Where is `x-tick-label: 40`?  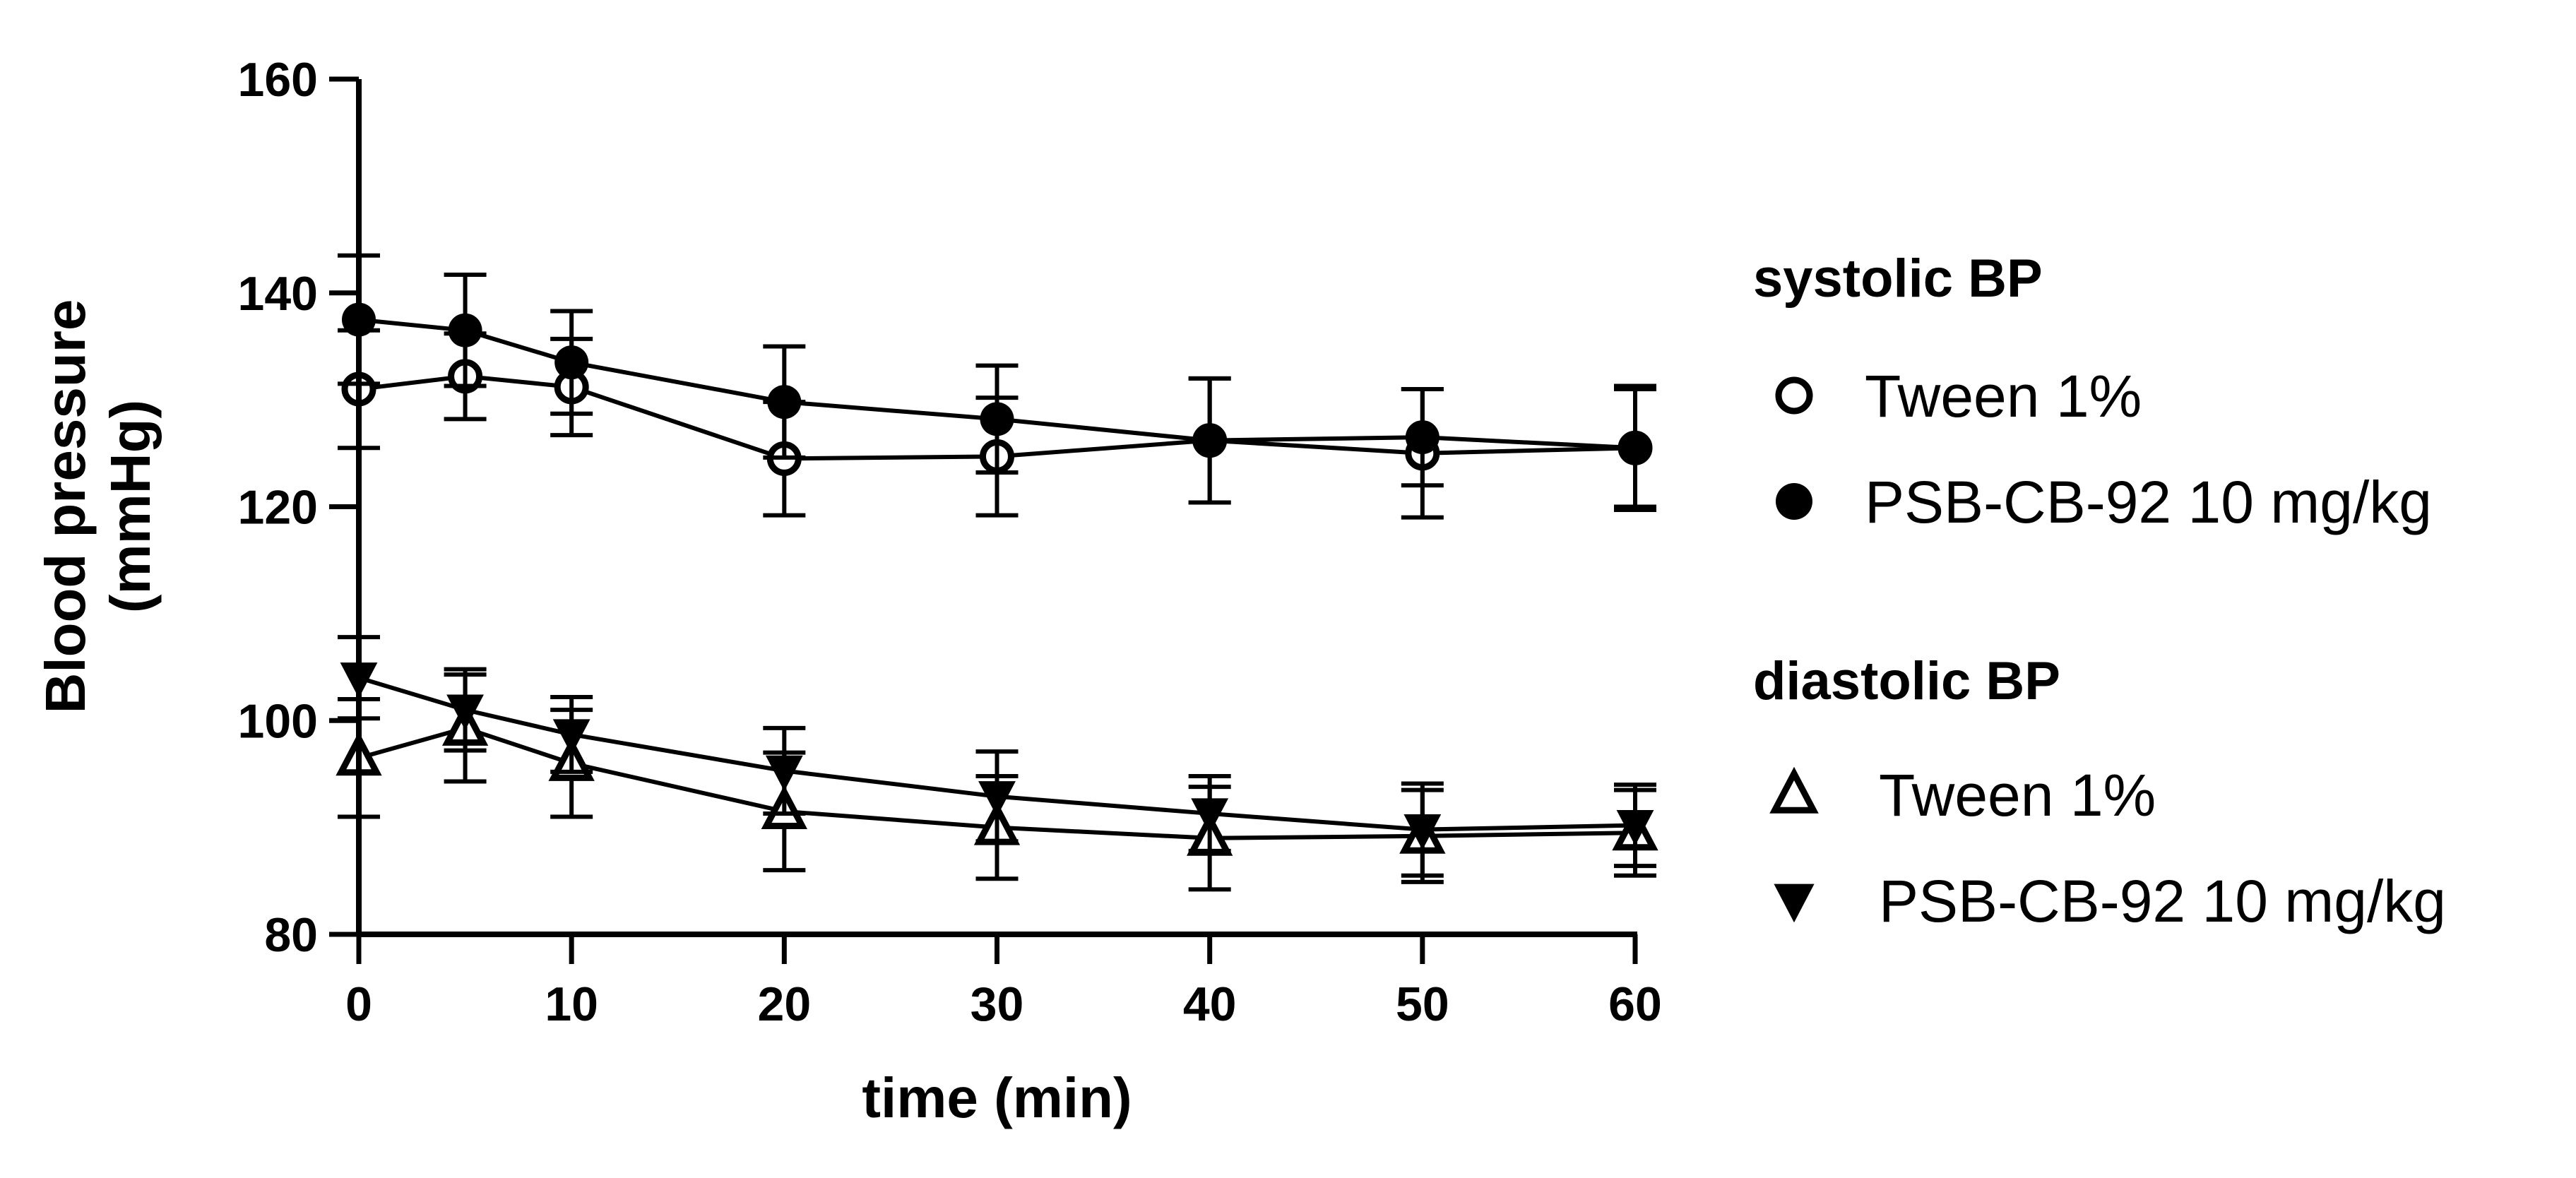
x-tick-label: 40 is located at coordinates (1210, 1004).